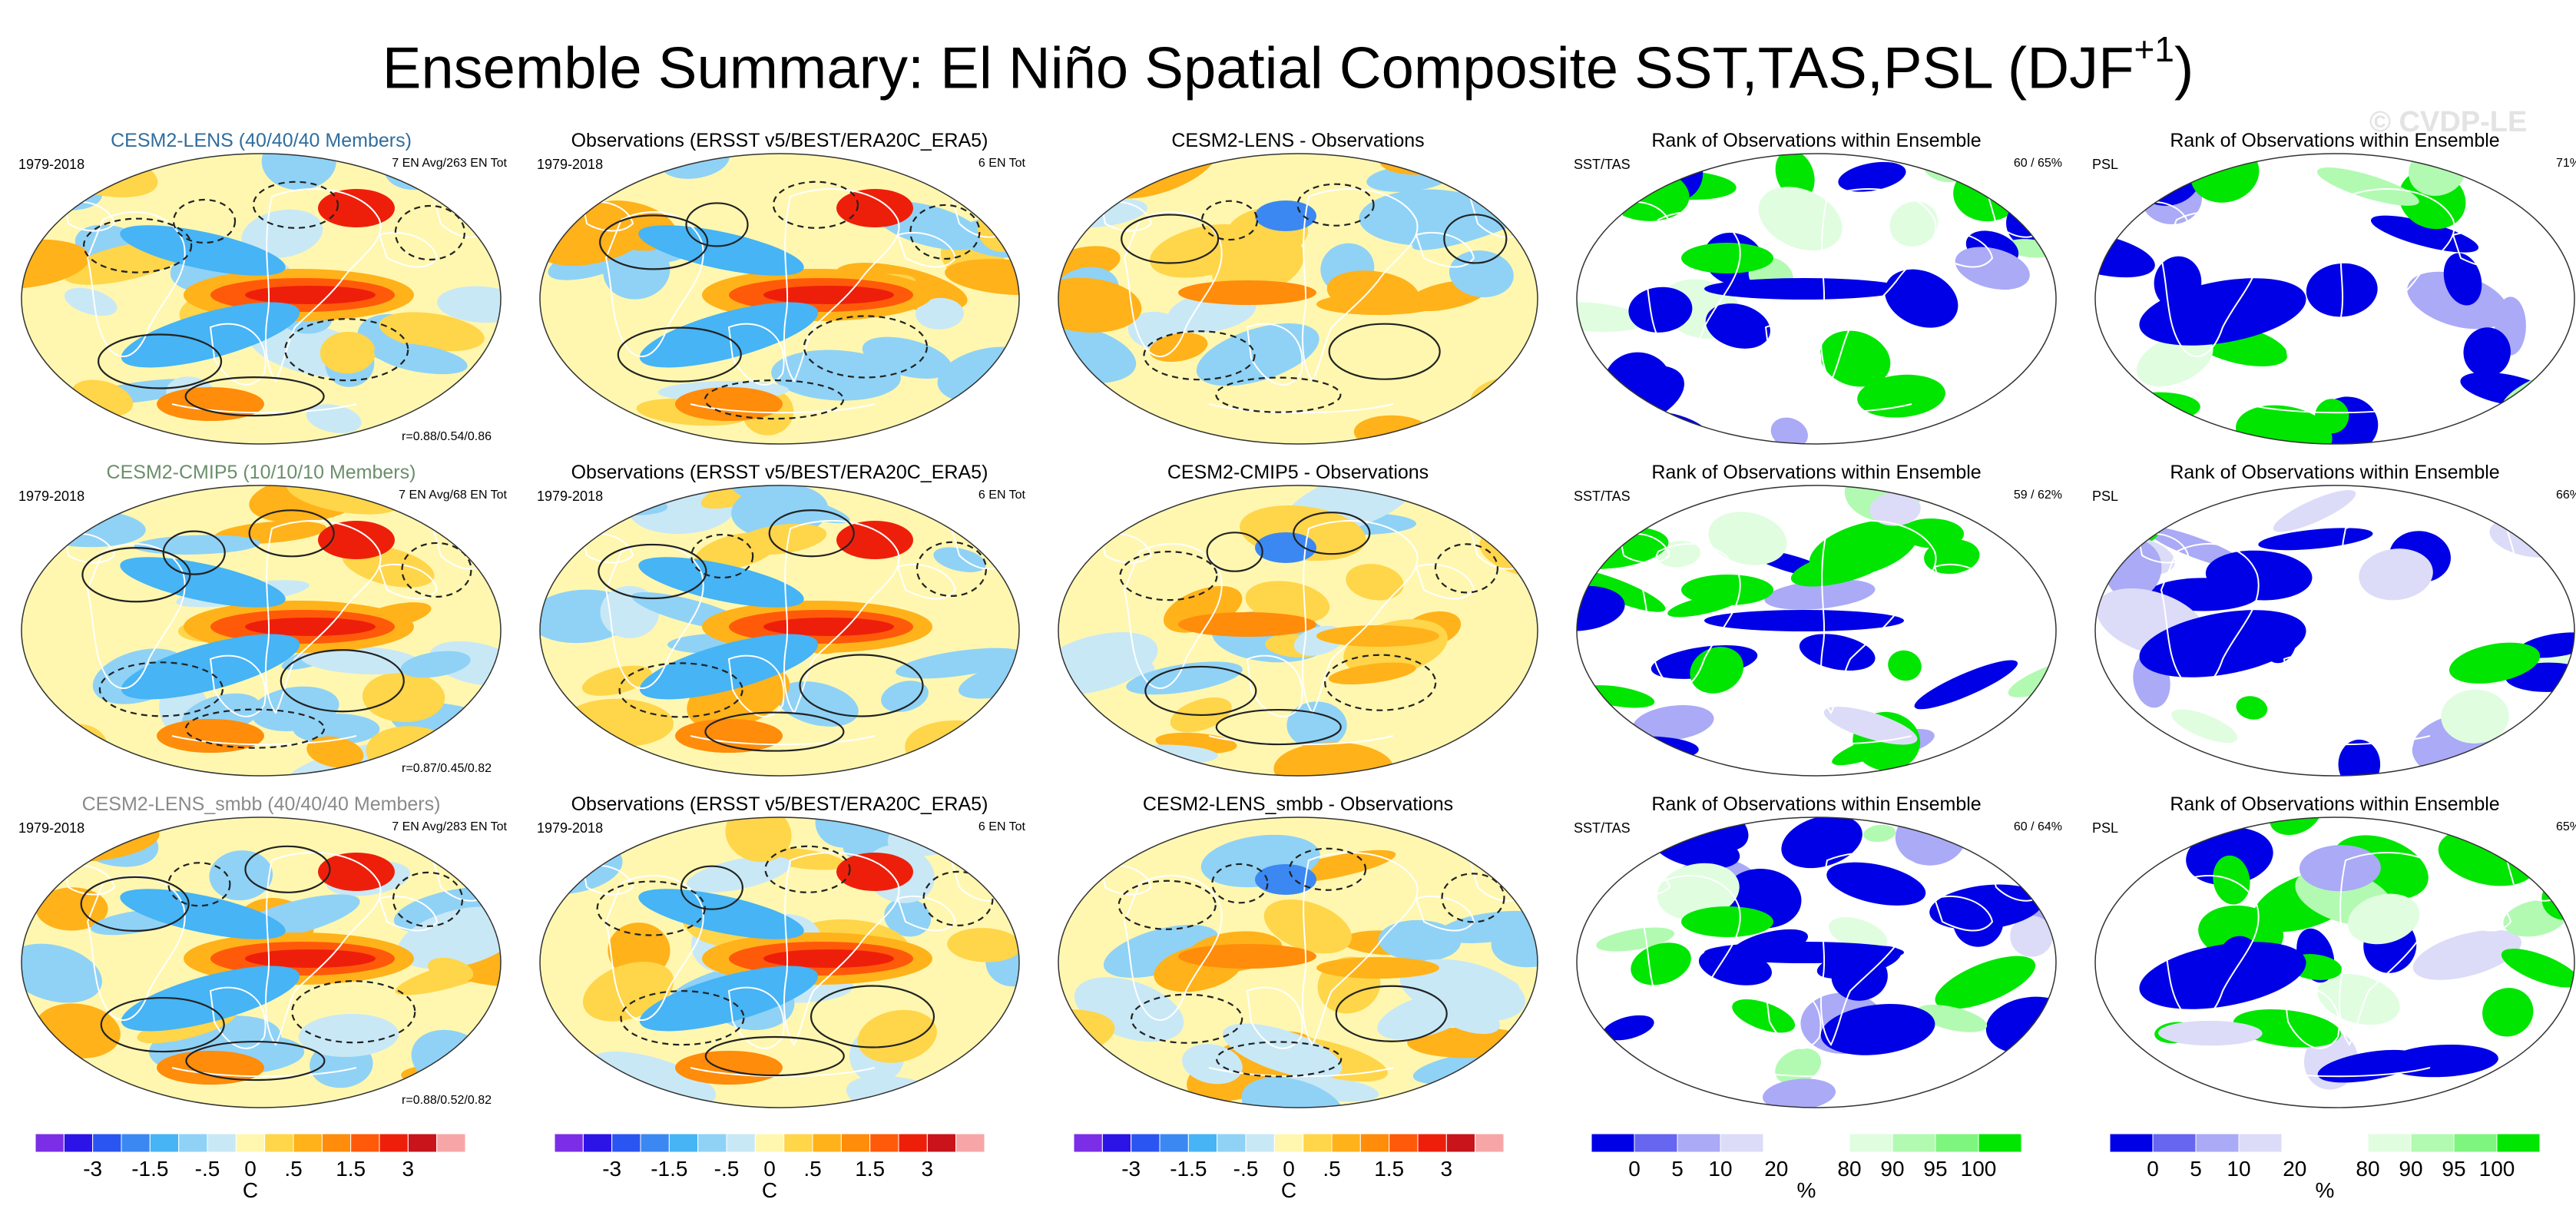  Describe the element at coordinates (1978, 1169) in the screenshot. I see `colorbar-tick-label: 100` at that location.